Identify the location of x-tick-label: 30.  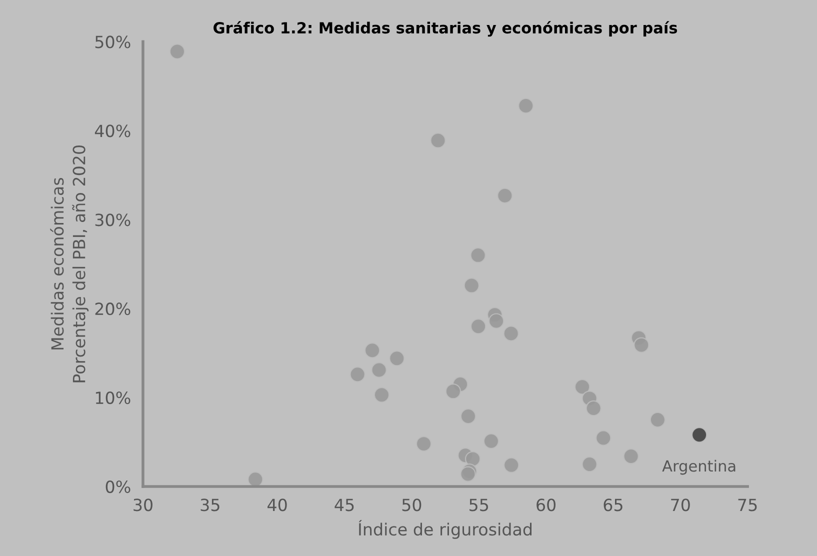
(143, 505).